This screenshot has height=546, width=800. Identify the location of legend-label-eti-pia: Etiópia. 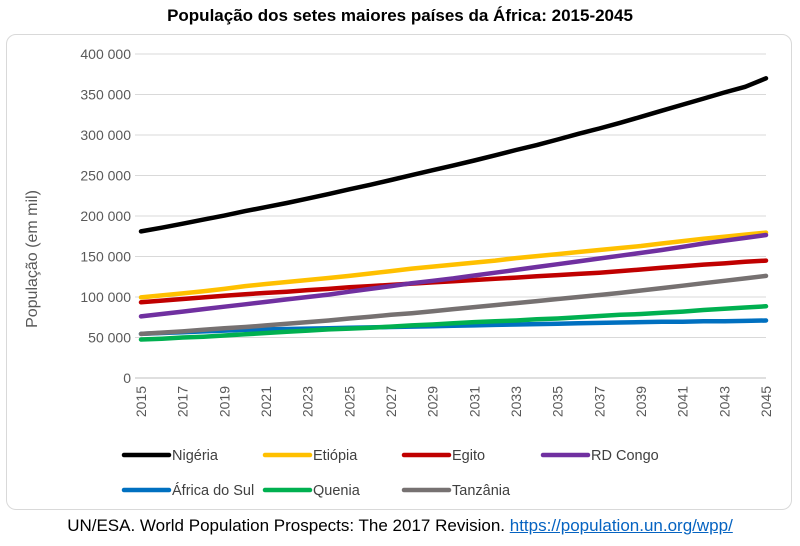
(335, 456).